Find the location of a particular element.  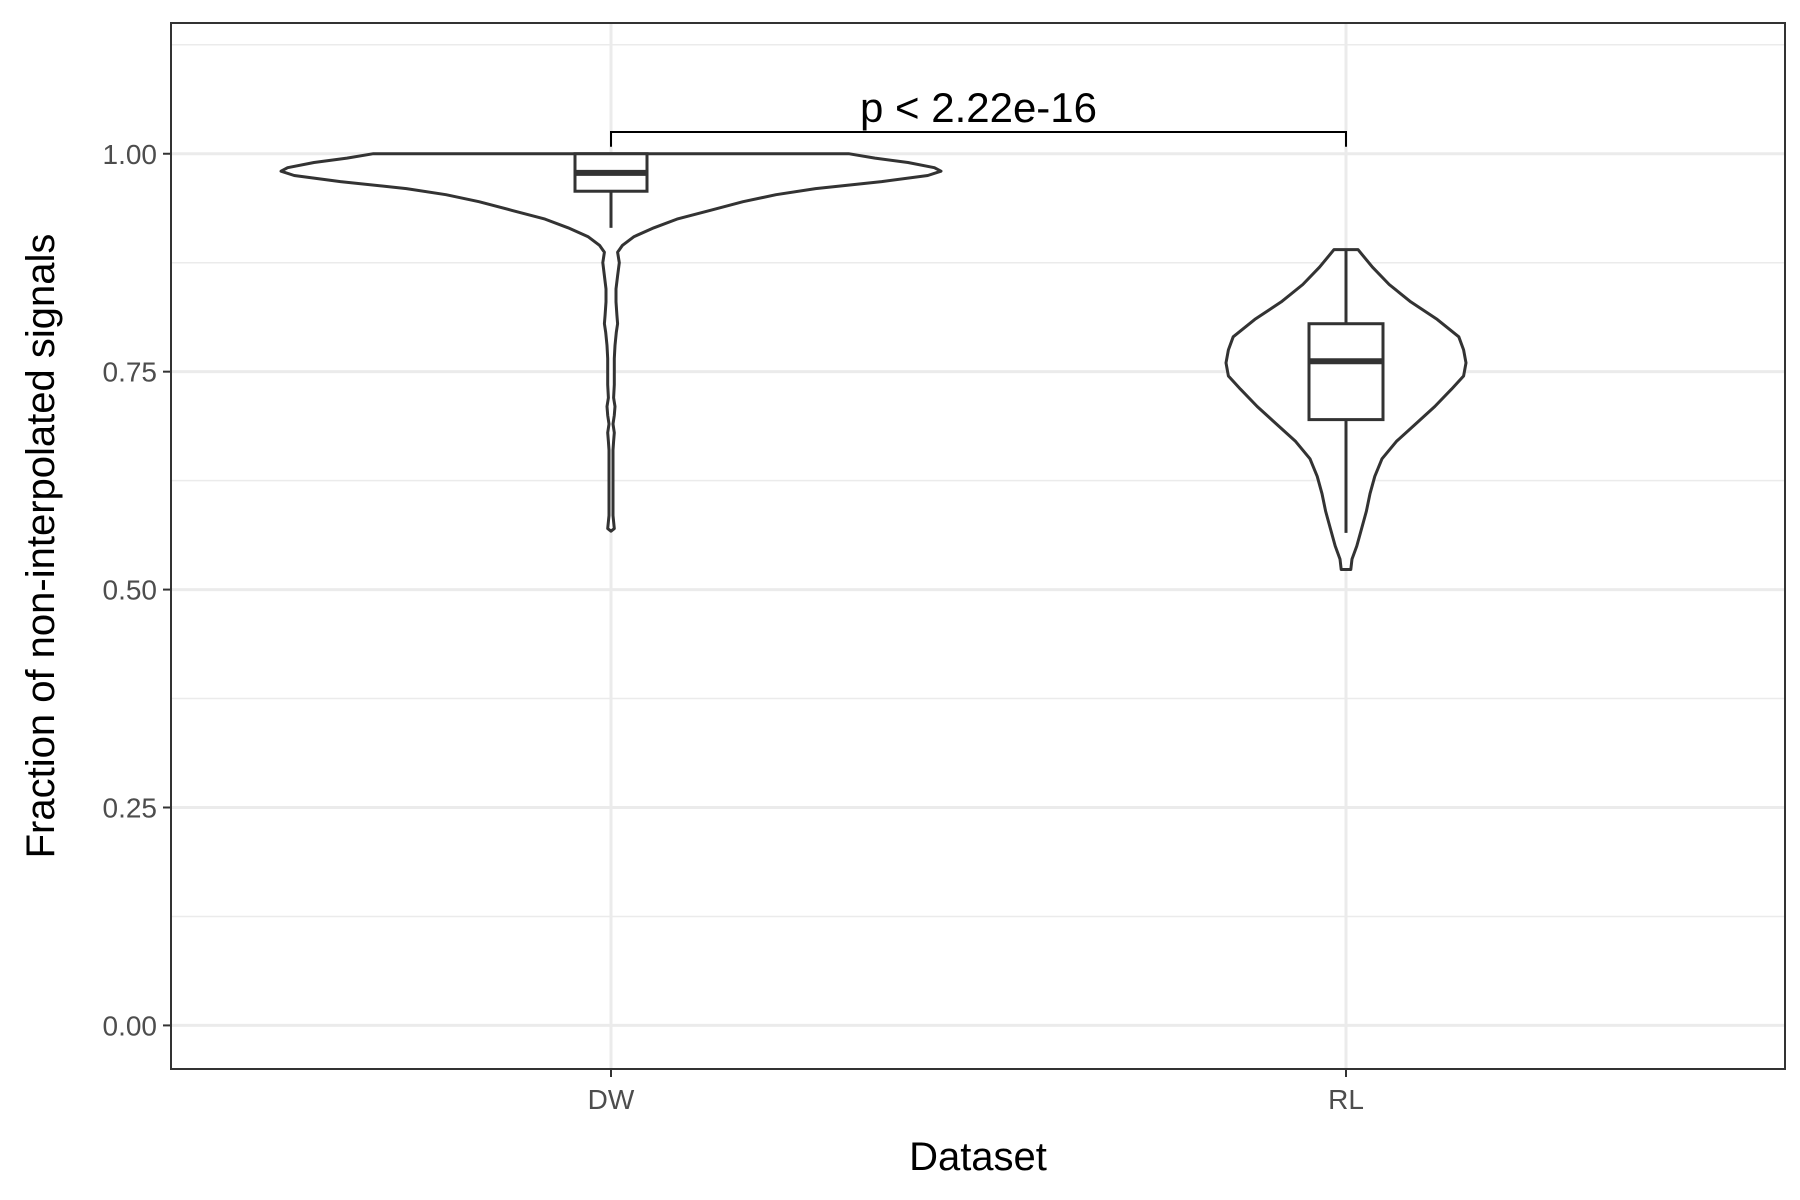

boxplot-dw is located at coordinates (611, 190).